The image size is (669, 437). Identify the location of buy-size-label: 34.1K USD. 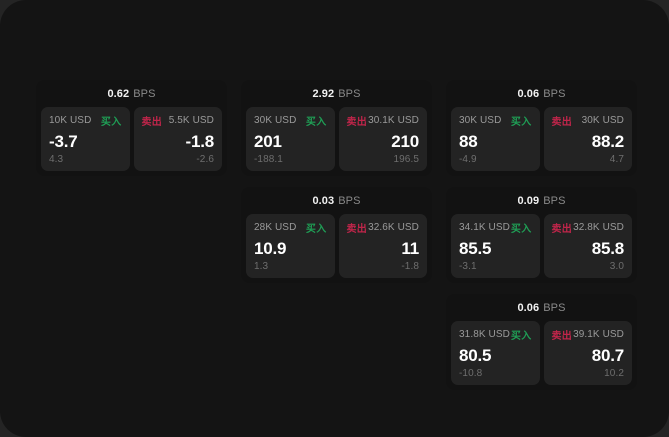
(484, 227).